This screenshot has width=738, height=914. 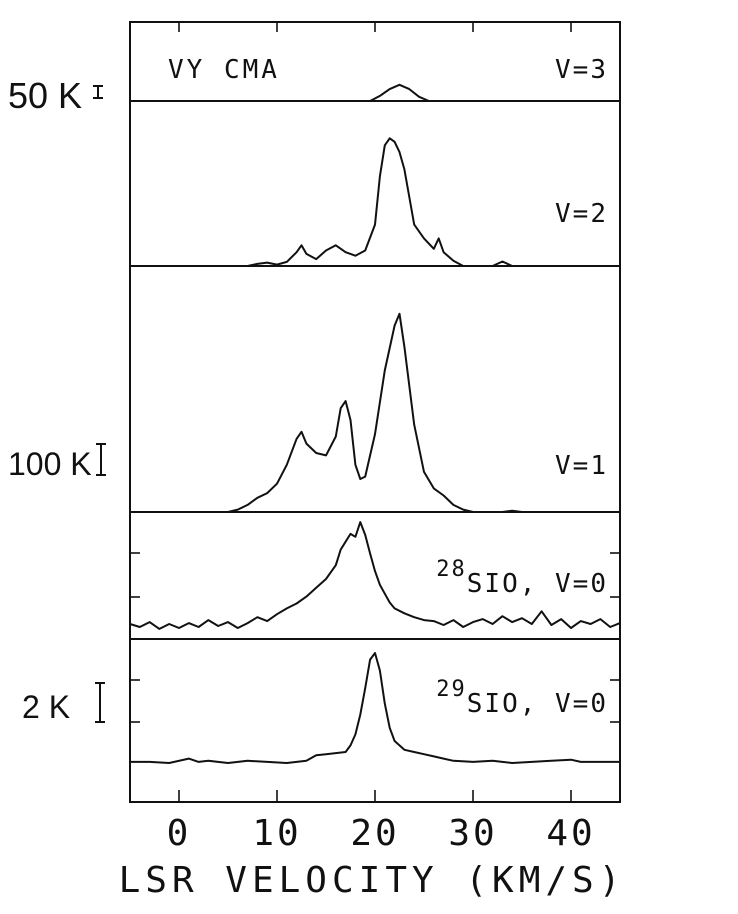 I want to click on panel-label-v2: V=2, so click(x=581, y=214).